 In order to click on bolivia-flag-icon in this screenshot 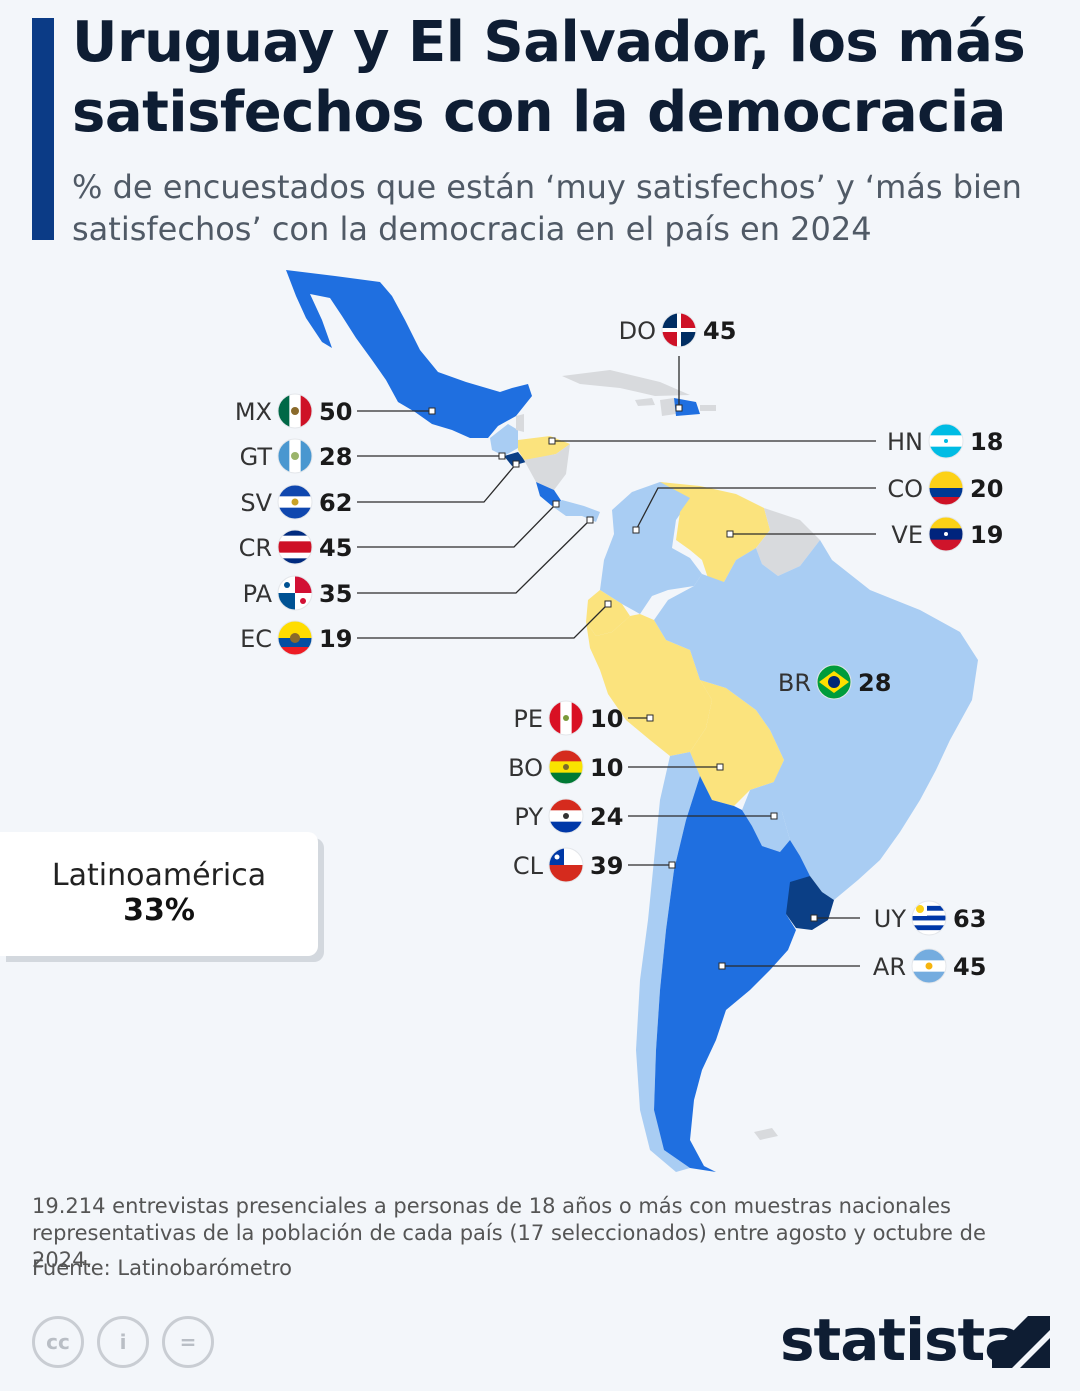, I will do `click(566, 767)`.